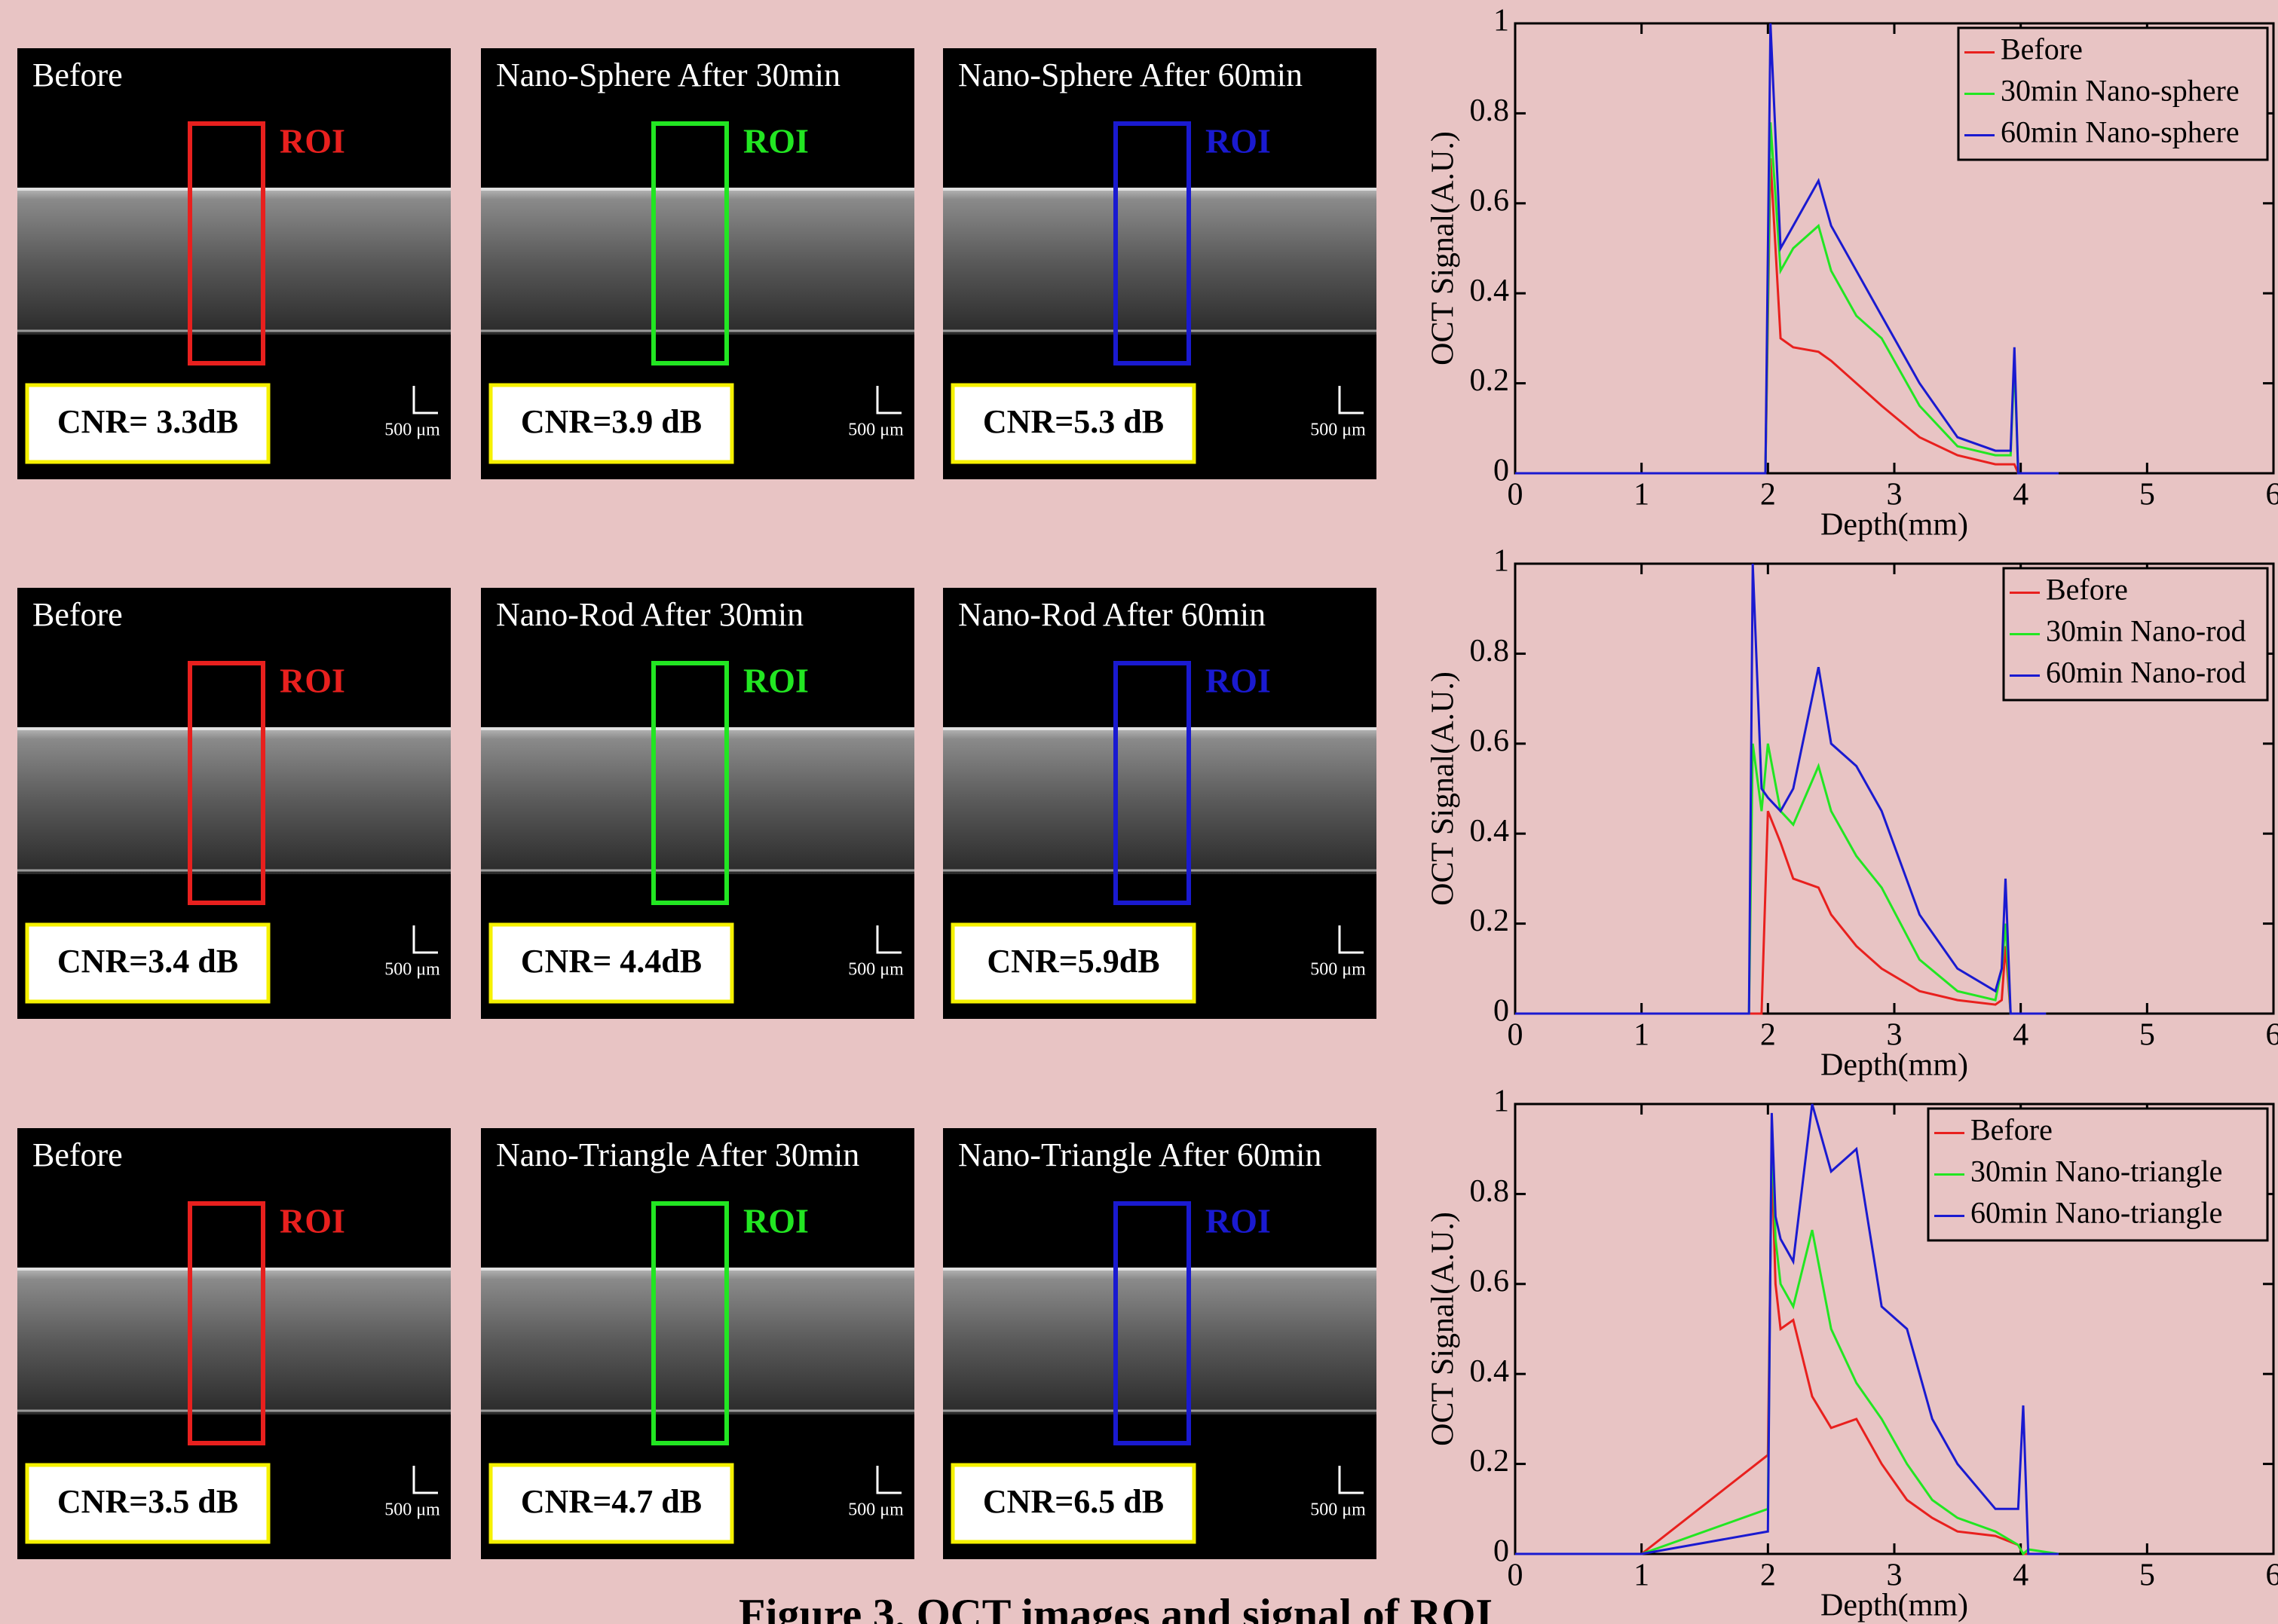 This screenshot has width=2278, height=1624. What do you see at coordinates (678, 1154) in the screenshot?
I see `panel-title: Nano-Triangle After 30min` at bounding box center [678, 1154].